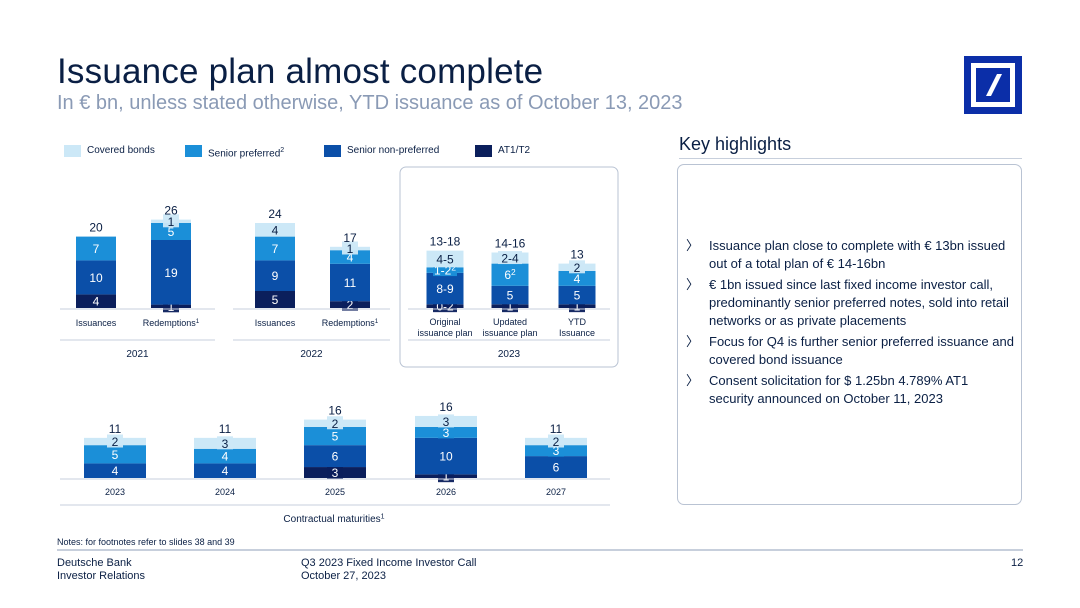 This screenshot has height=608, width=1080. What do you see at coordinates (509, 354) in the screenshot?
I see `group-label: 2023` at bounding box center [509, 354].